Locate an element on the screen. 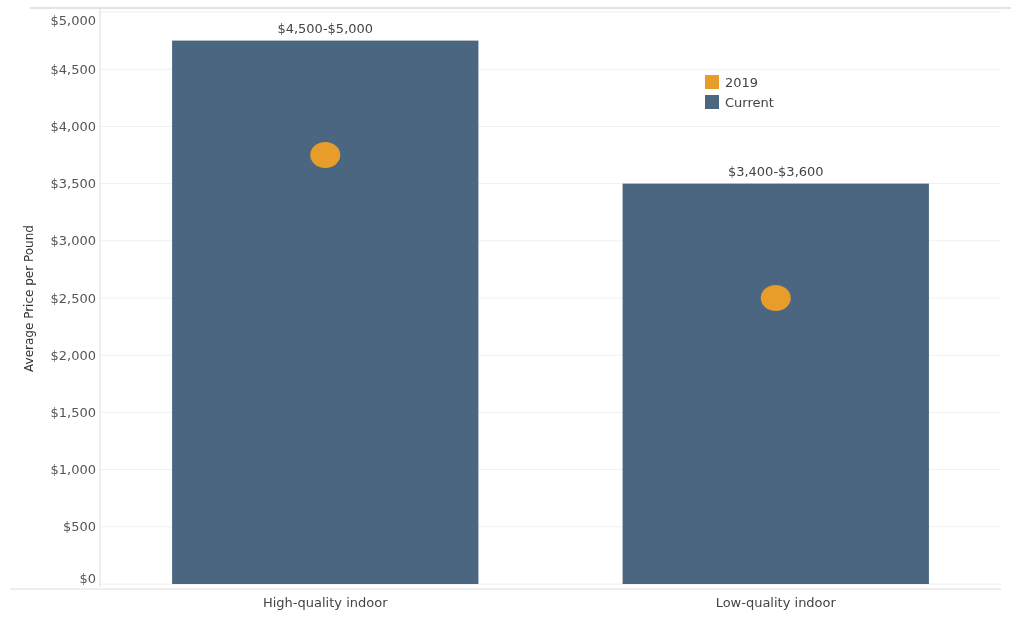  y-tick-label: $1,500 is located at coordinates (73, 412).